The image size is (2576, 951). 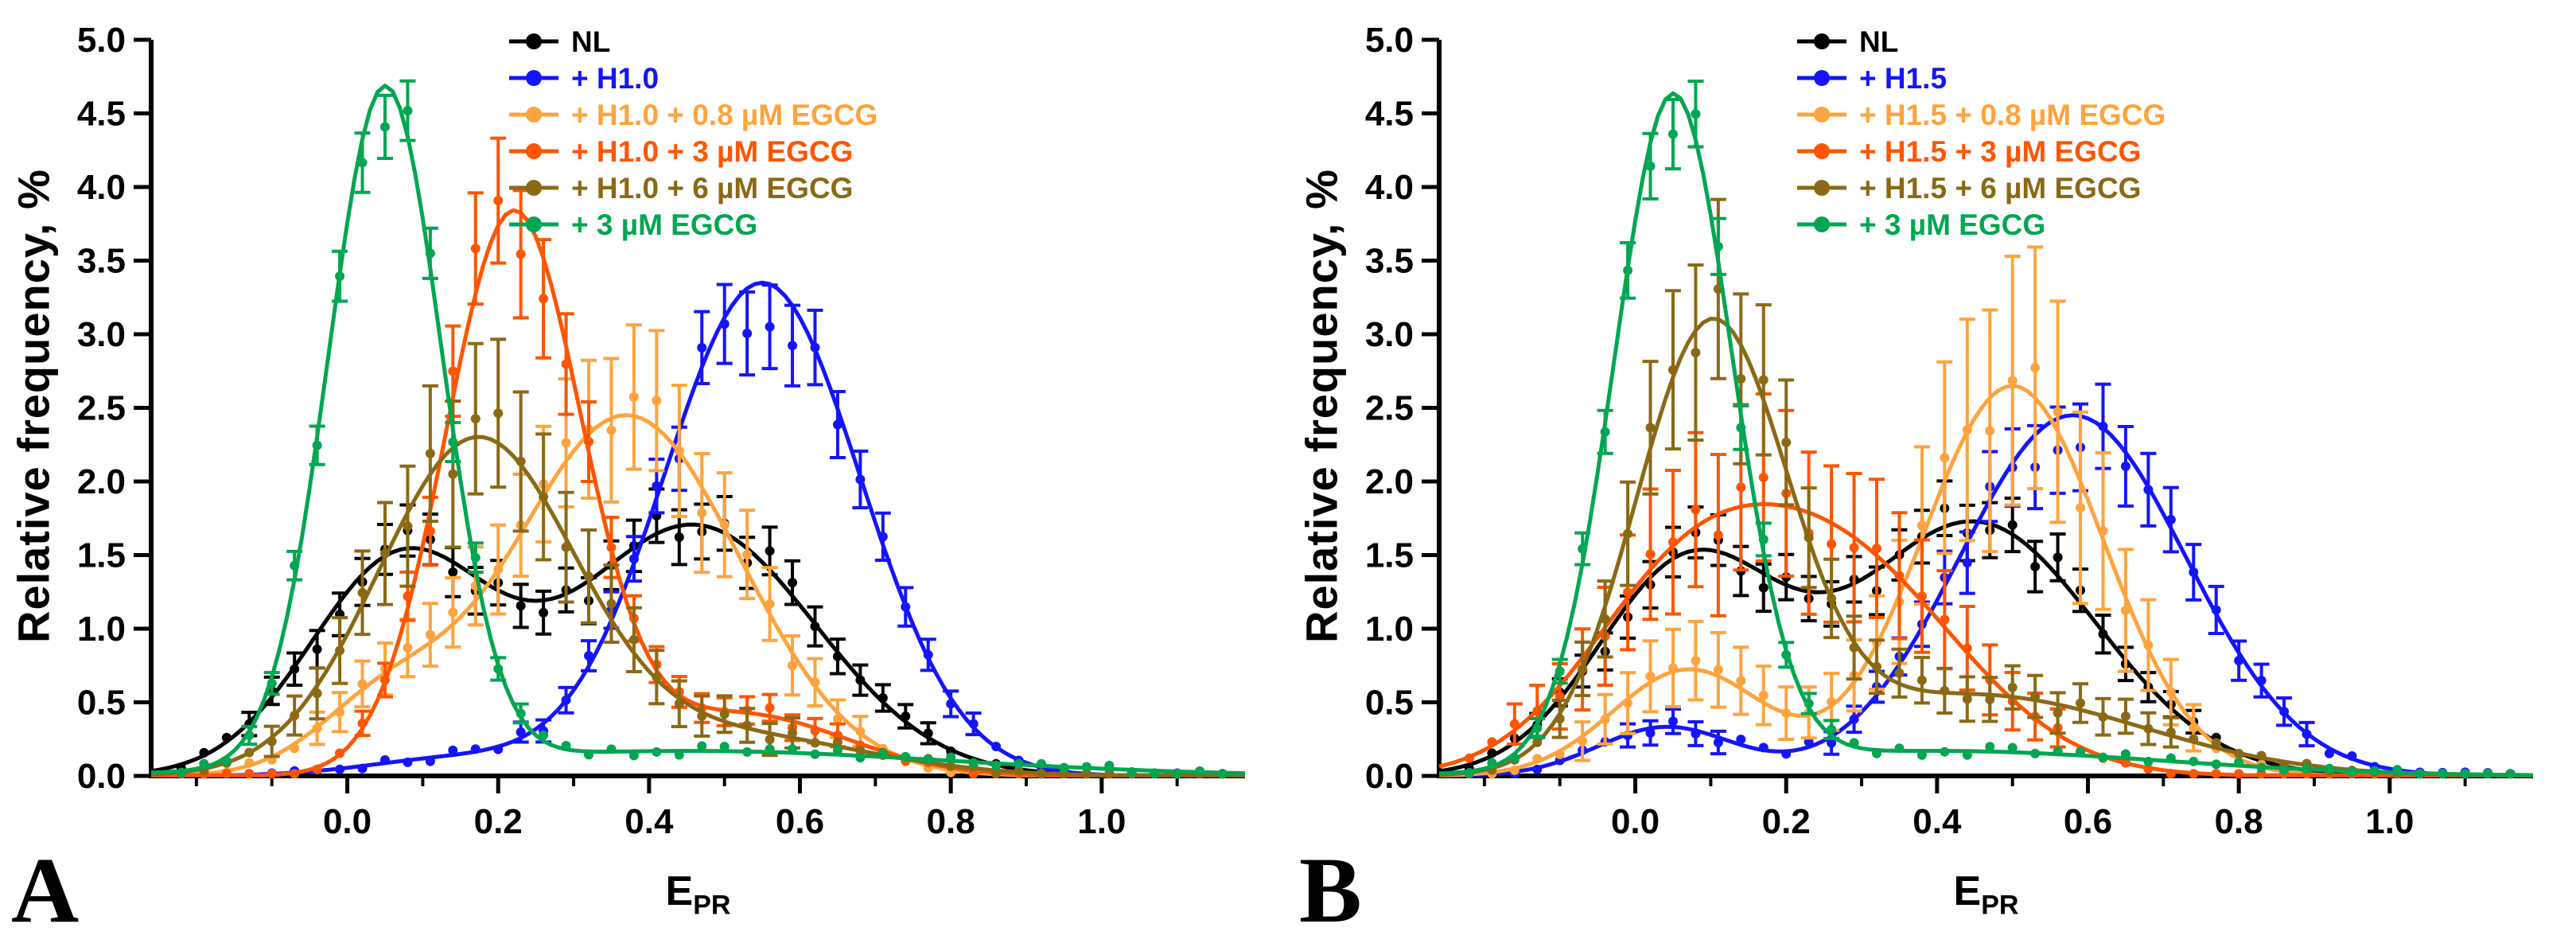 I want to click on legend-label: + H1.5, so click(x=1903, y=78).